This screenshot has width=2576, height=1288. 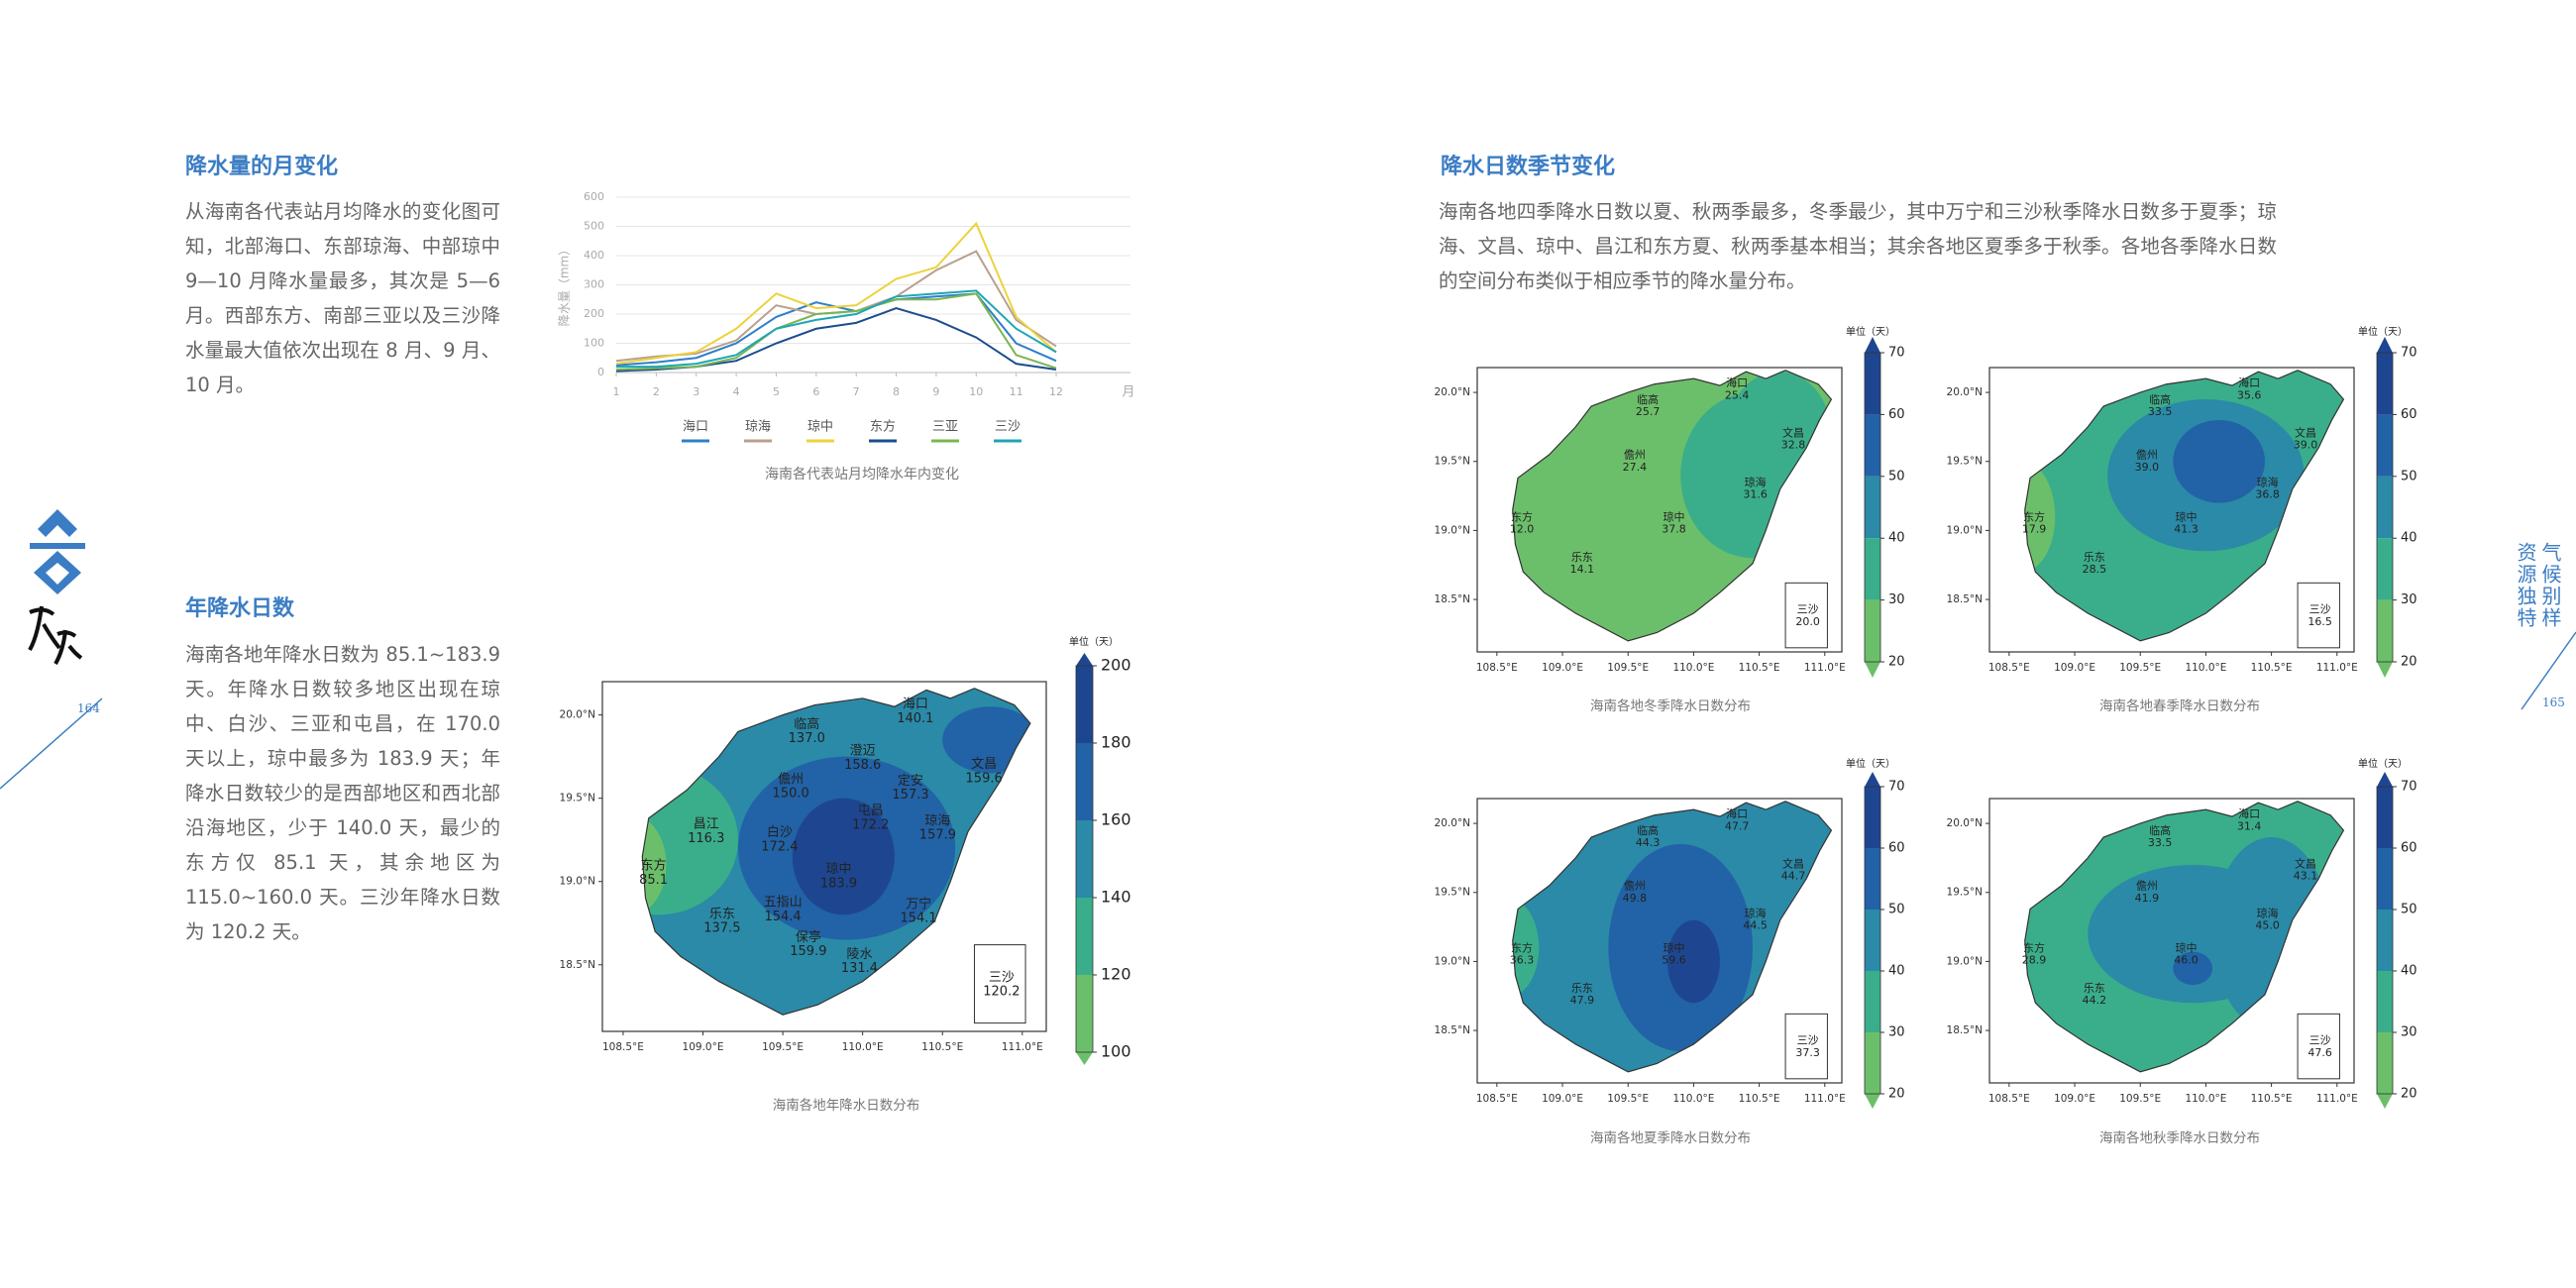 I want to click on colorbar-tick-label: 40, so click(x=1896, y=538).